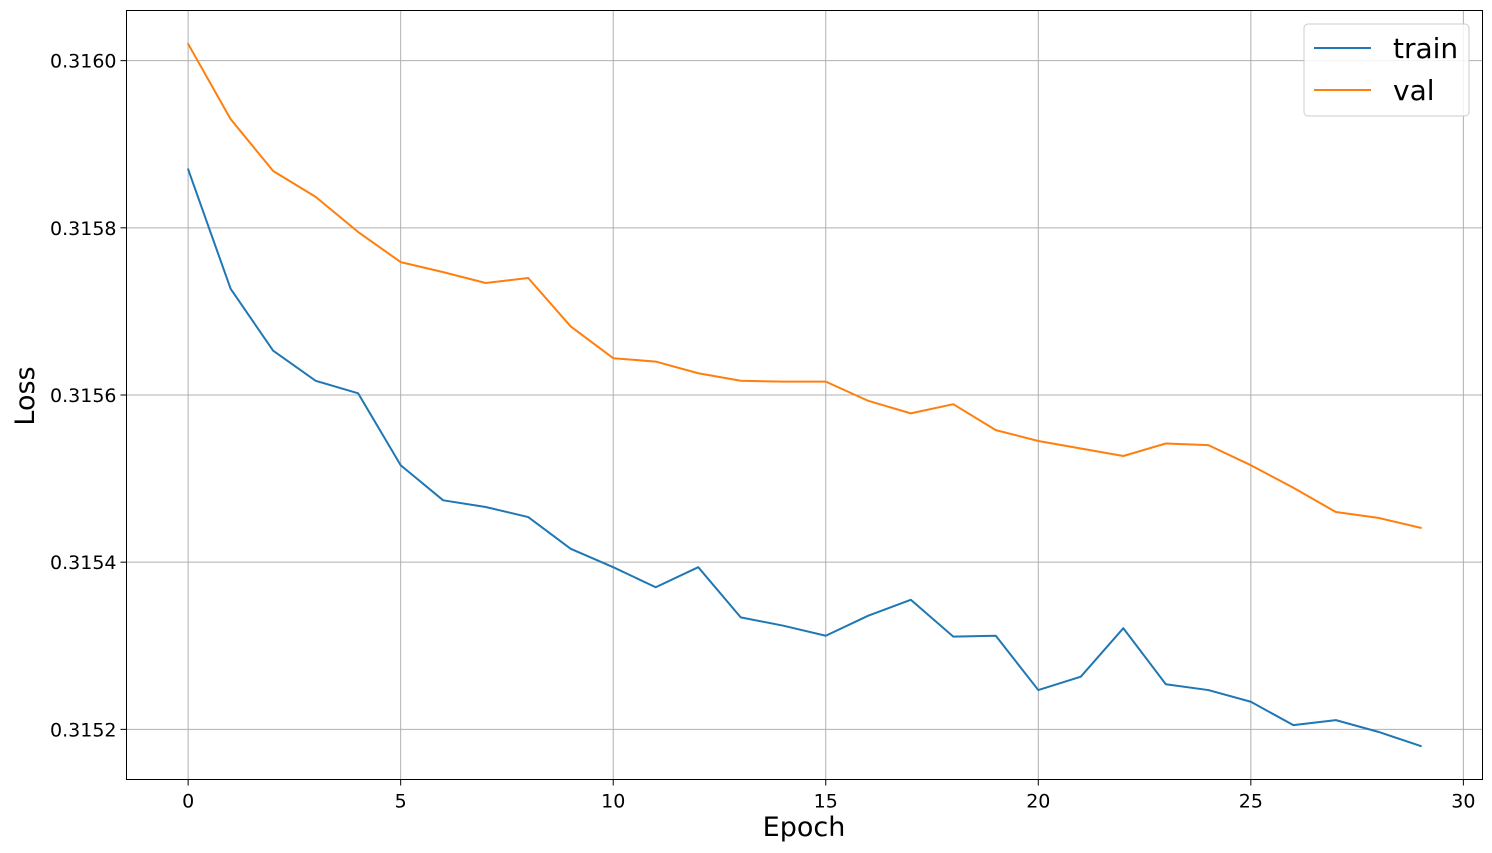  What do you see at coordinates (401, 802) in the screenshot?
I see `x-tick-label: 5` at bounding box center [401, 802].